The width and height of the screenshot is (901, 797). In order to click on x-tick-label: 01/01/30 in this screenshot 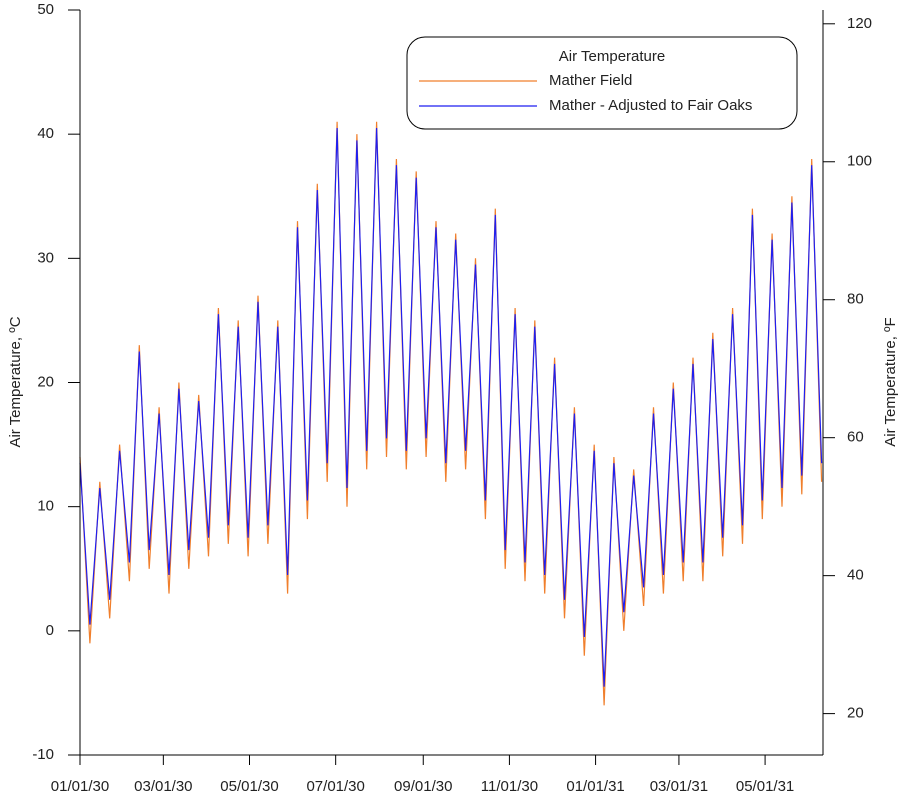, I will do `click(80, 786)`.